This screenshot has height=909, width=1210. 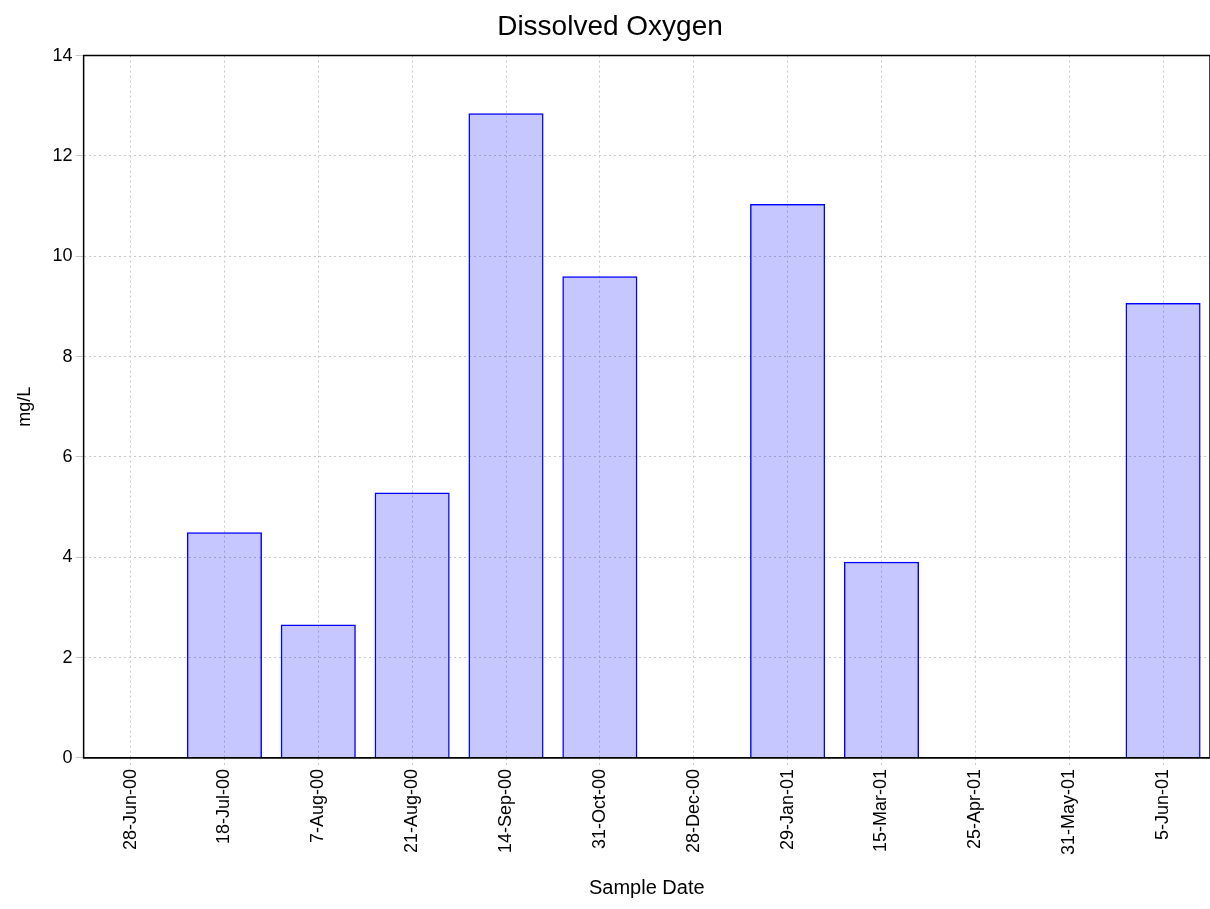 What do you see at coordinates (317, 806) in the screenshot?
I see `x-tick-label: 7-Aug-00` at bounding box center [317, 806].